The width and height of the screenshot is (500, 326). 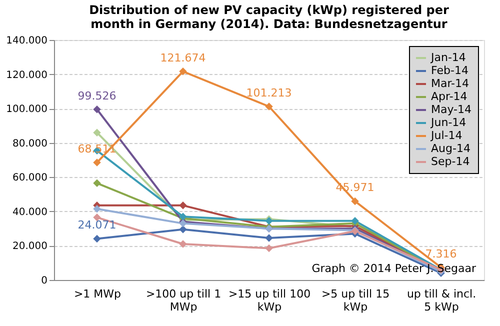 I want to click on data-label: 121.674, so click(x=183, y=57).